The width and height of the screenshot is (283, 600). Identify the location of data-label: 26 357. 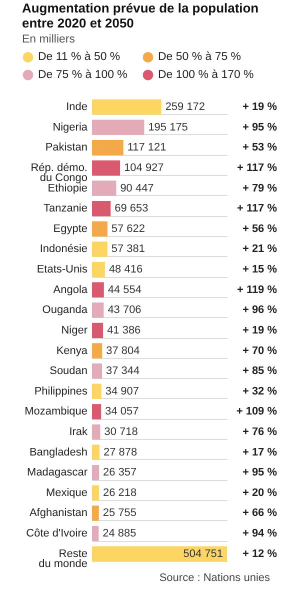
(120, 472).